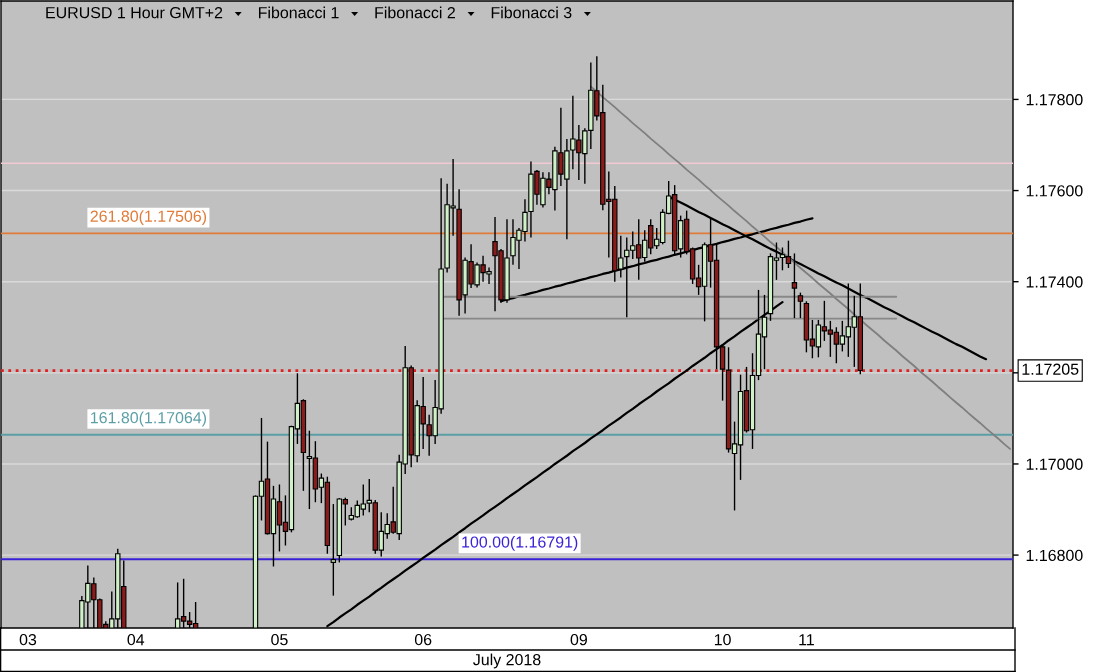  Describe the element at coordinates (1054, 555) in the screenshot. I see `y-tick-label: 1.16800` at that location.